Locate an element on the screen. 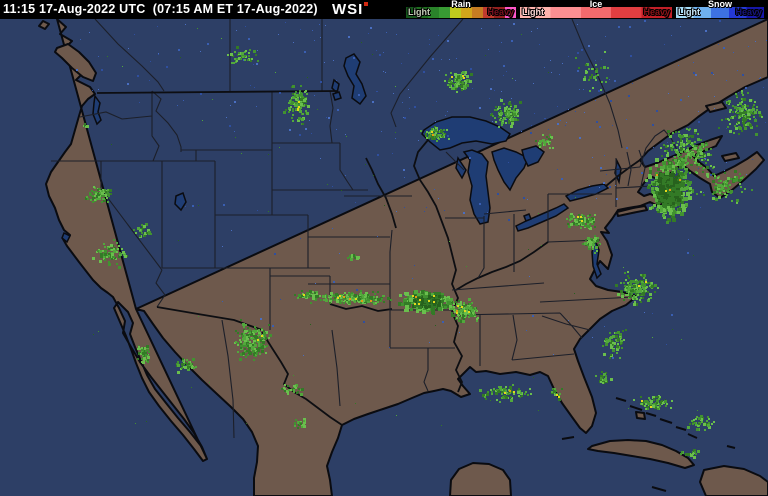 The image size is (768, 496). legend-ice: Ice Light Heavy is located at coordinates (596, 9).